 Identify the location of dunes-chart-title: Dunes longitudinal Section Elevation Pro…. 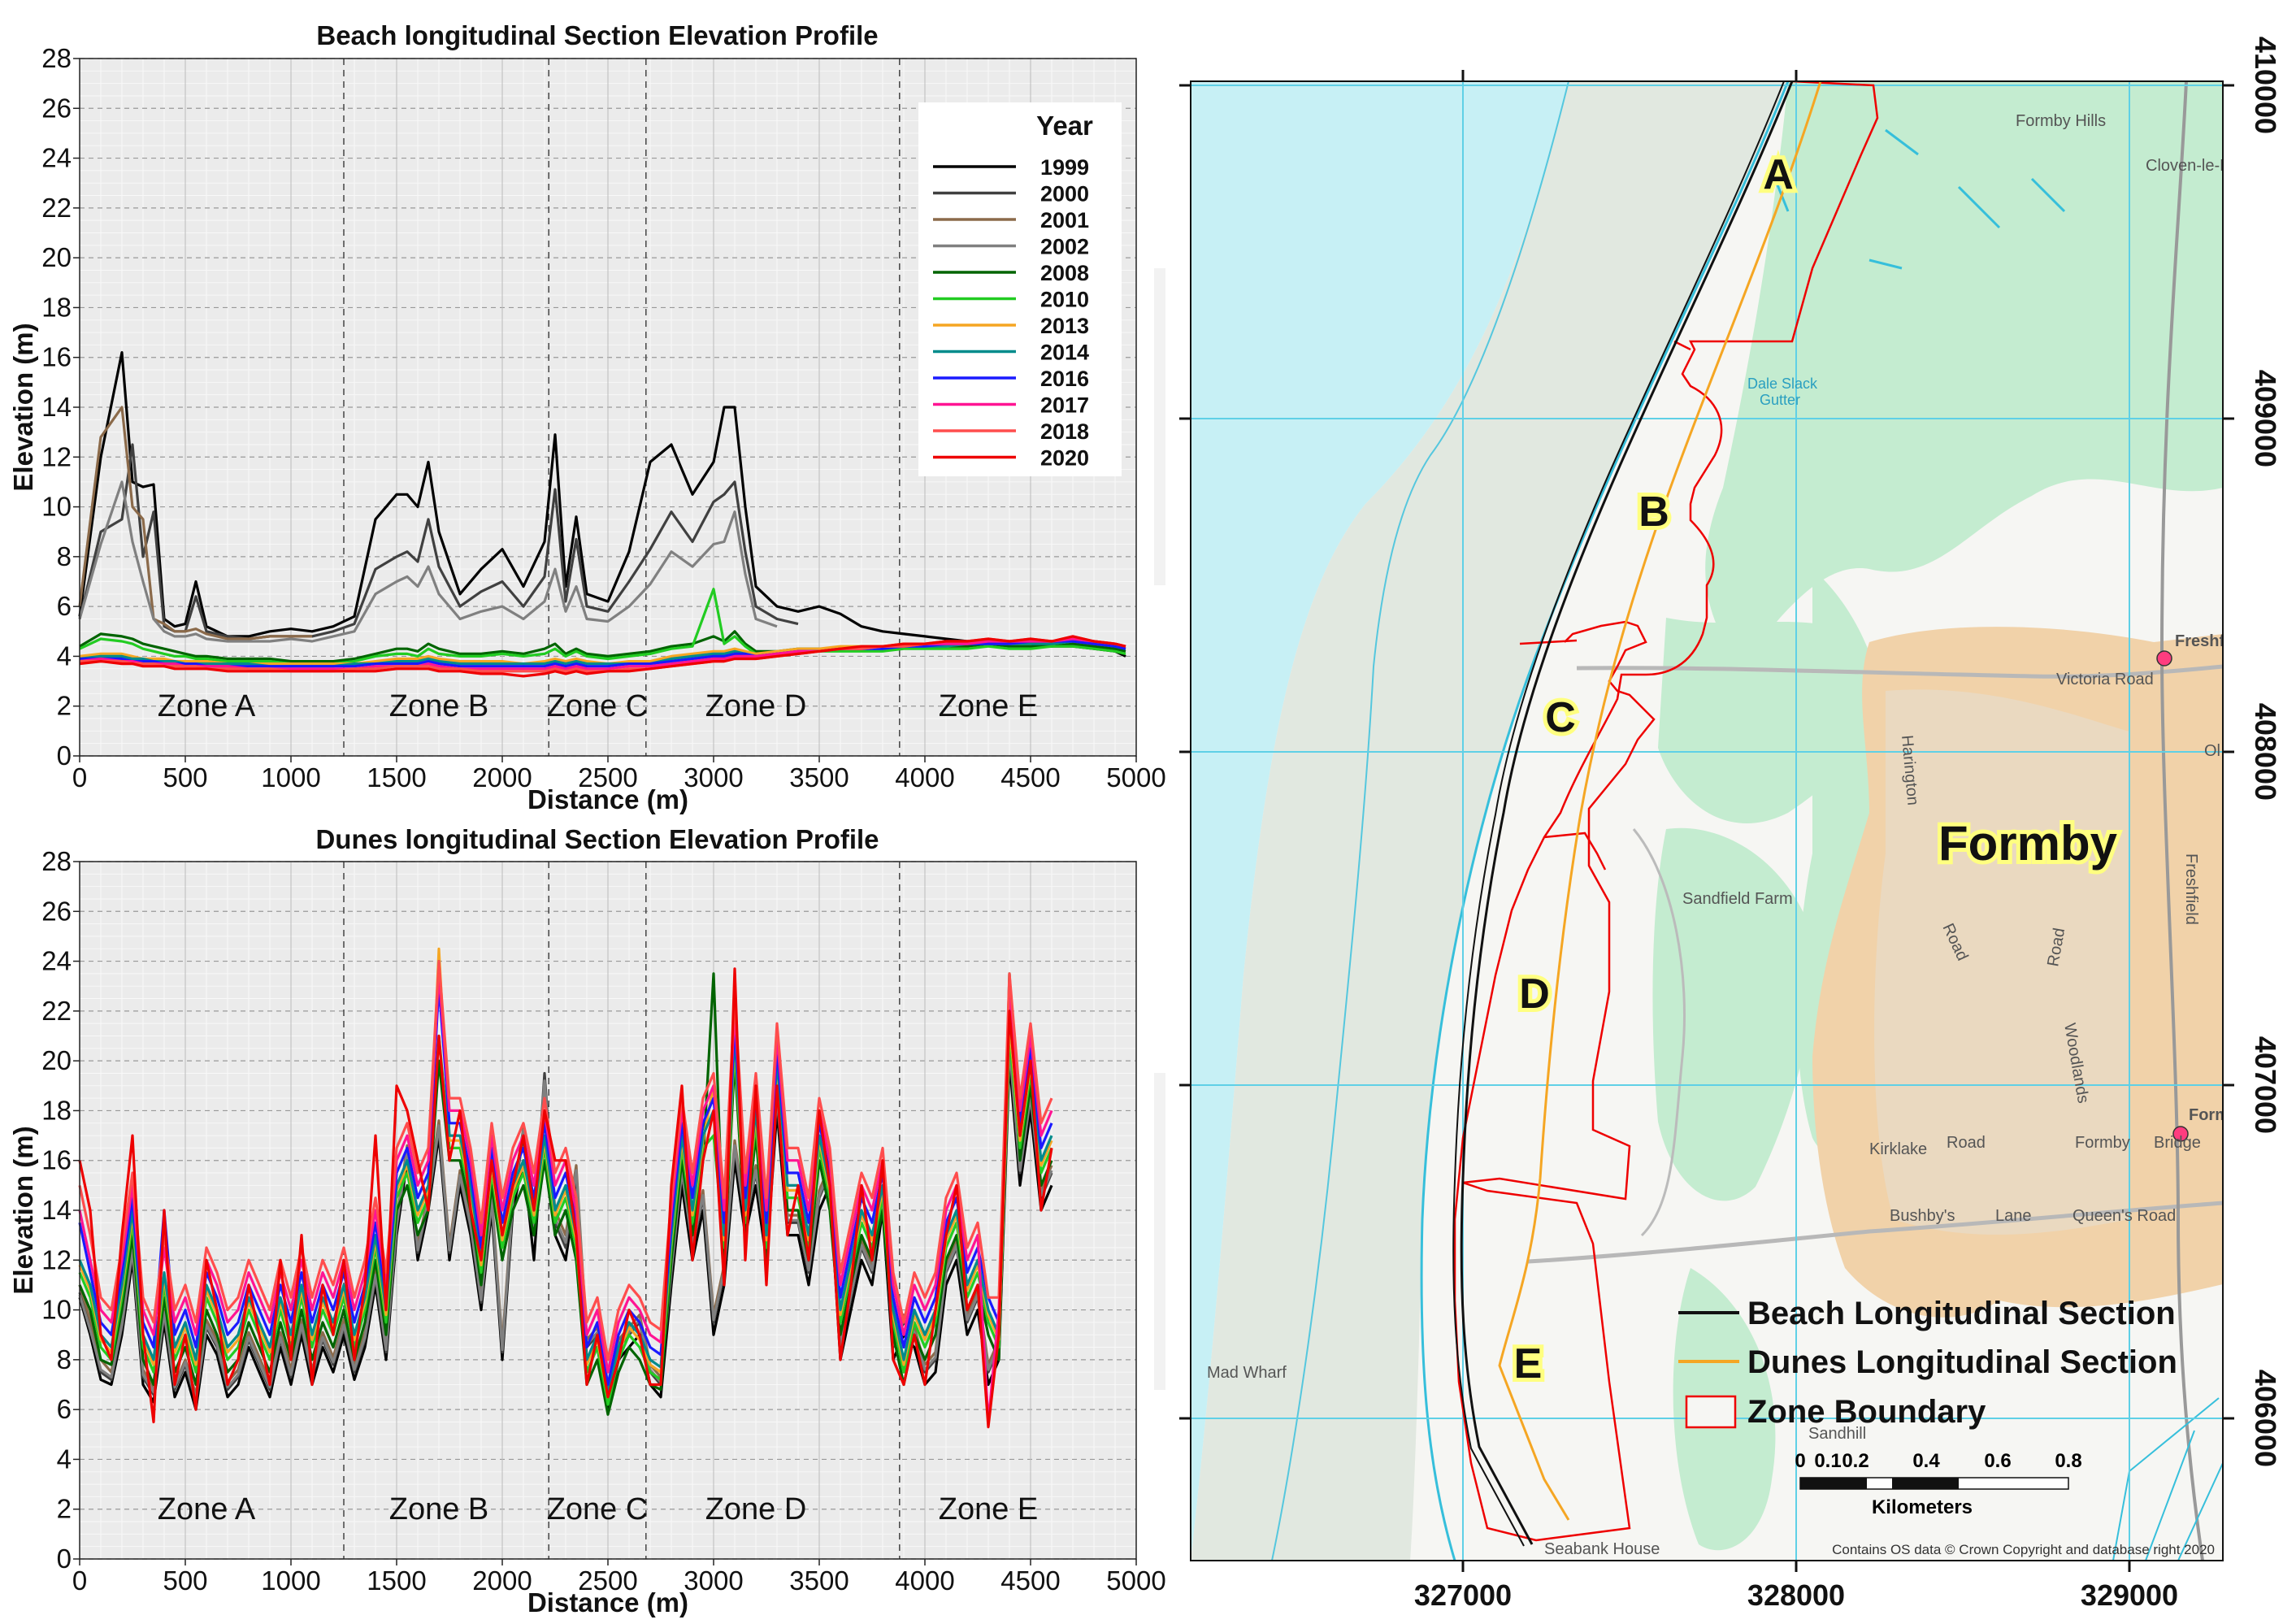
(597, 839).